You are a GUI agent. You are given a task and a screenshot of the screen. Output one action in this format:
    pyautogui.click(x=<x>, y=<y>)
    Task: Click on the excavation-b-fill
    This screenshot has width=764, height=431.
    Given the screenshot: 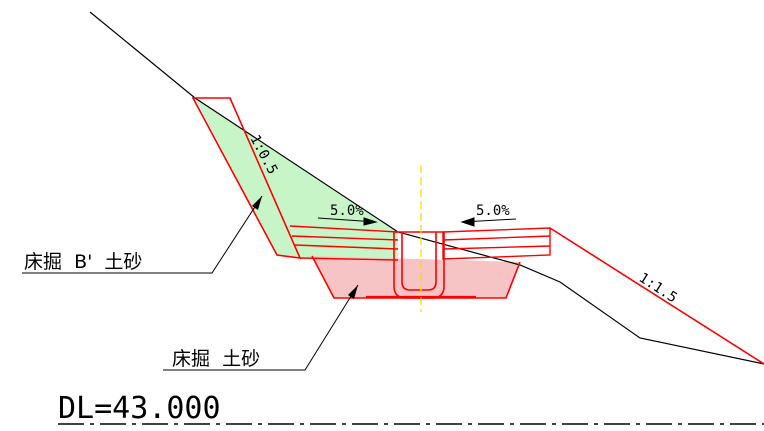 What is the action you would take?
    pyautogui.click(x=296, y=179)
    